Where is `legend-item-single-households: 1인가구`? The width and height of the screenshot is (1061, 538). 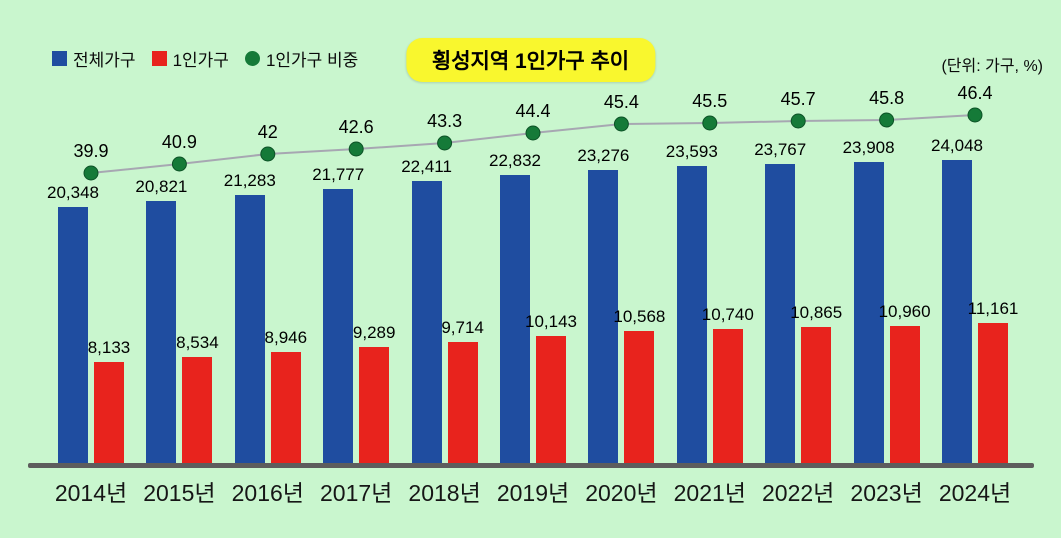
legend-item-single-households: 1인가구 is located at coordinates (190, 58).